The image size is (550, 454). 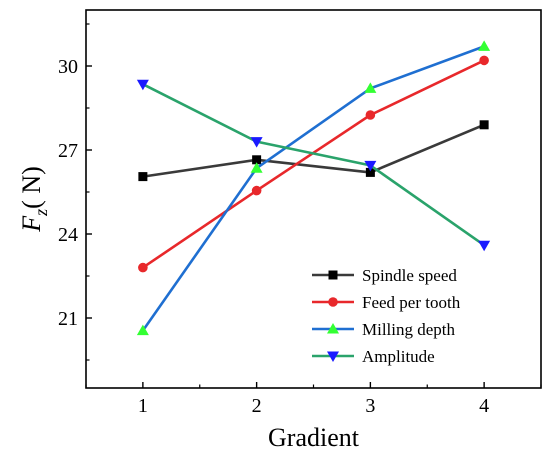 I want to click on y-axis-title-subscript: z, so click(x=41, y=213).